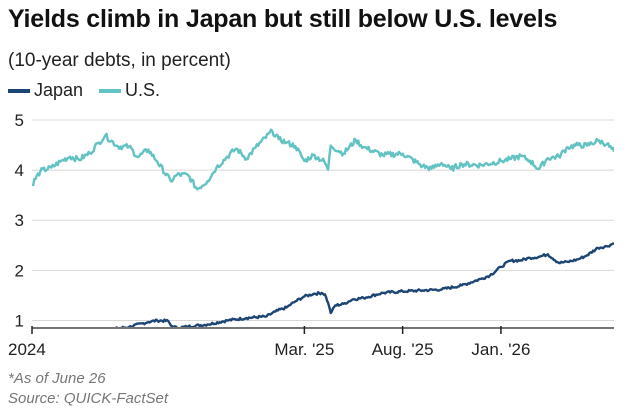 The height and width of the screenshot is (413, 640). What do you see at coordinates (403, 349) in the screenshot?
I see `x-tick-label-2: Aug. '25` at bounding box center [403, 349].